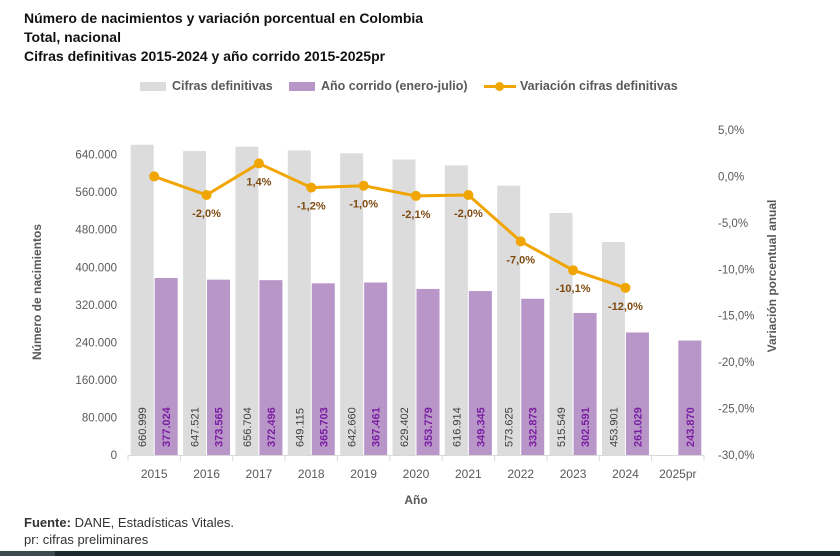 Image resolution: width=840 pixels, height=556 pixels. Describe the element at coordinates (625, 474) in the screenshot. I see `x-tick-label: 2024` at that location.